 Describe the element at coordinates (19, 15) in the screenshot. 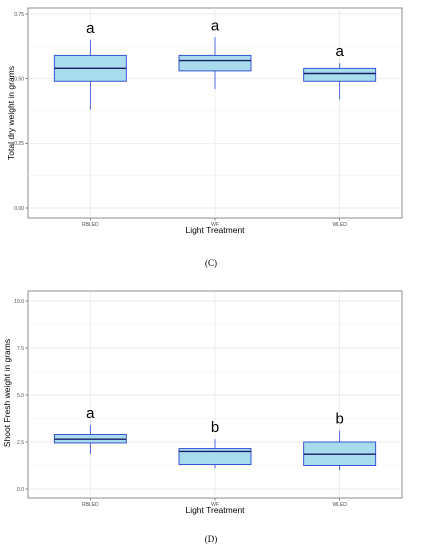

I see `y-tick-label: 0.75` at that location.